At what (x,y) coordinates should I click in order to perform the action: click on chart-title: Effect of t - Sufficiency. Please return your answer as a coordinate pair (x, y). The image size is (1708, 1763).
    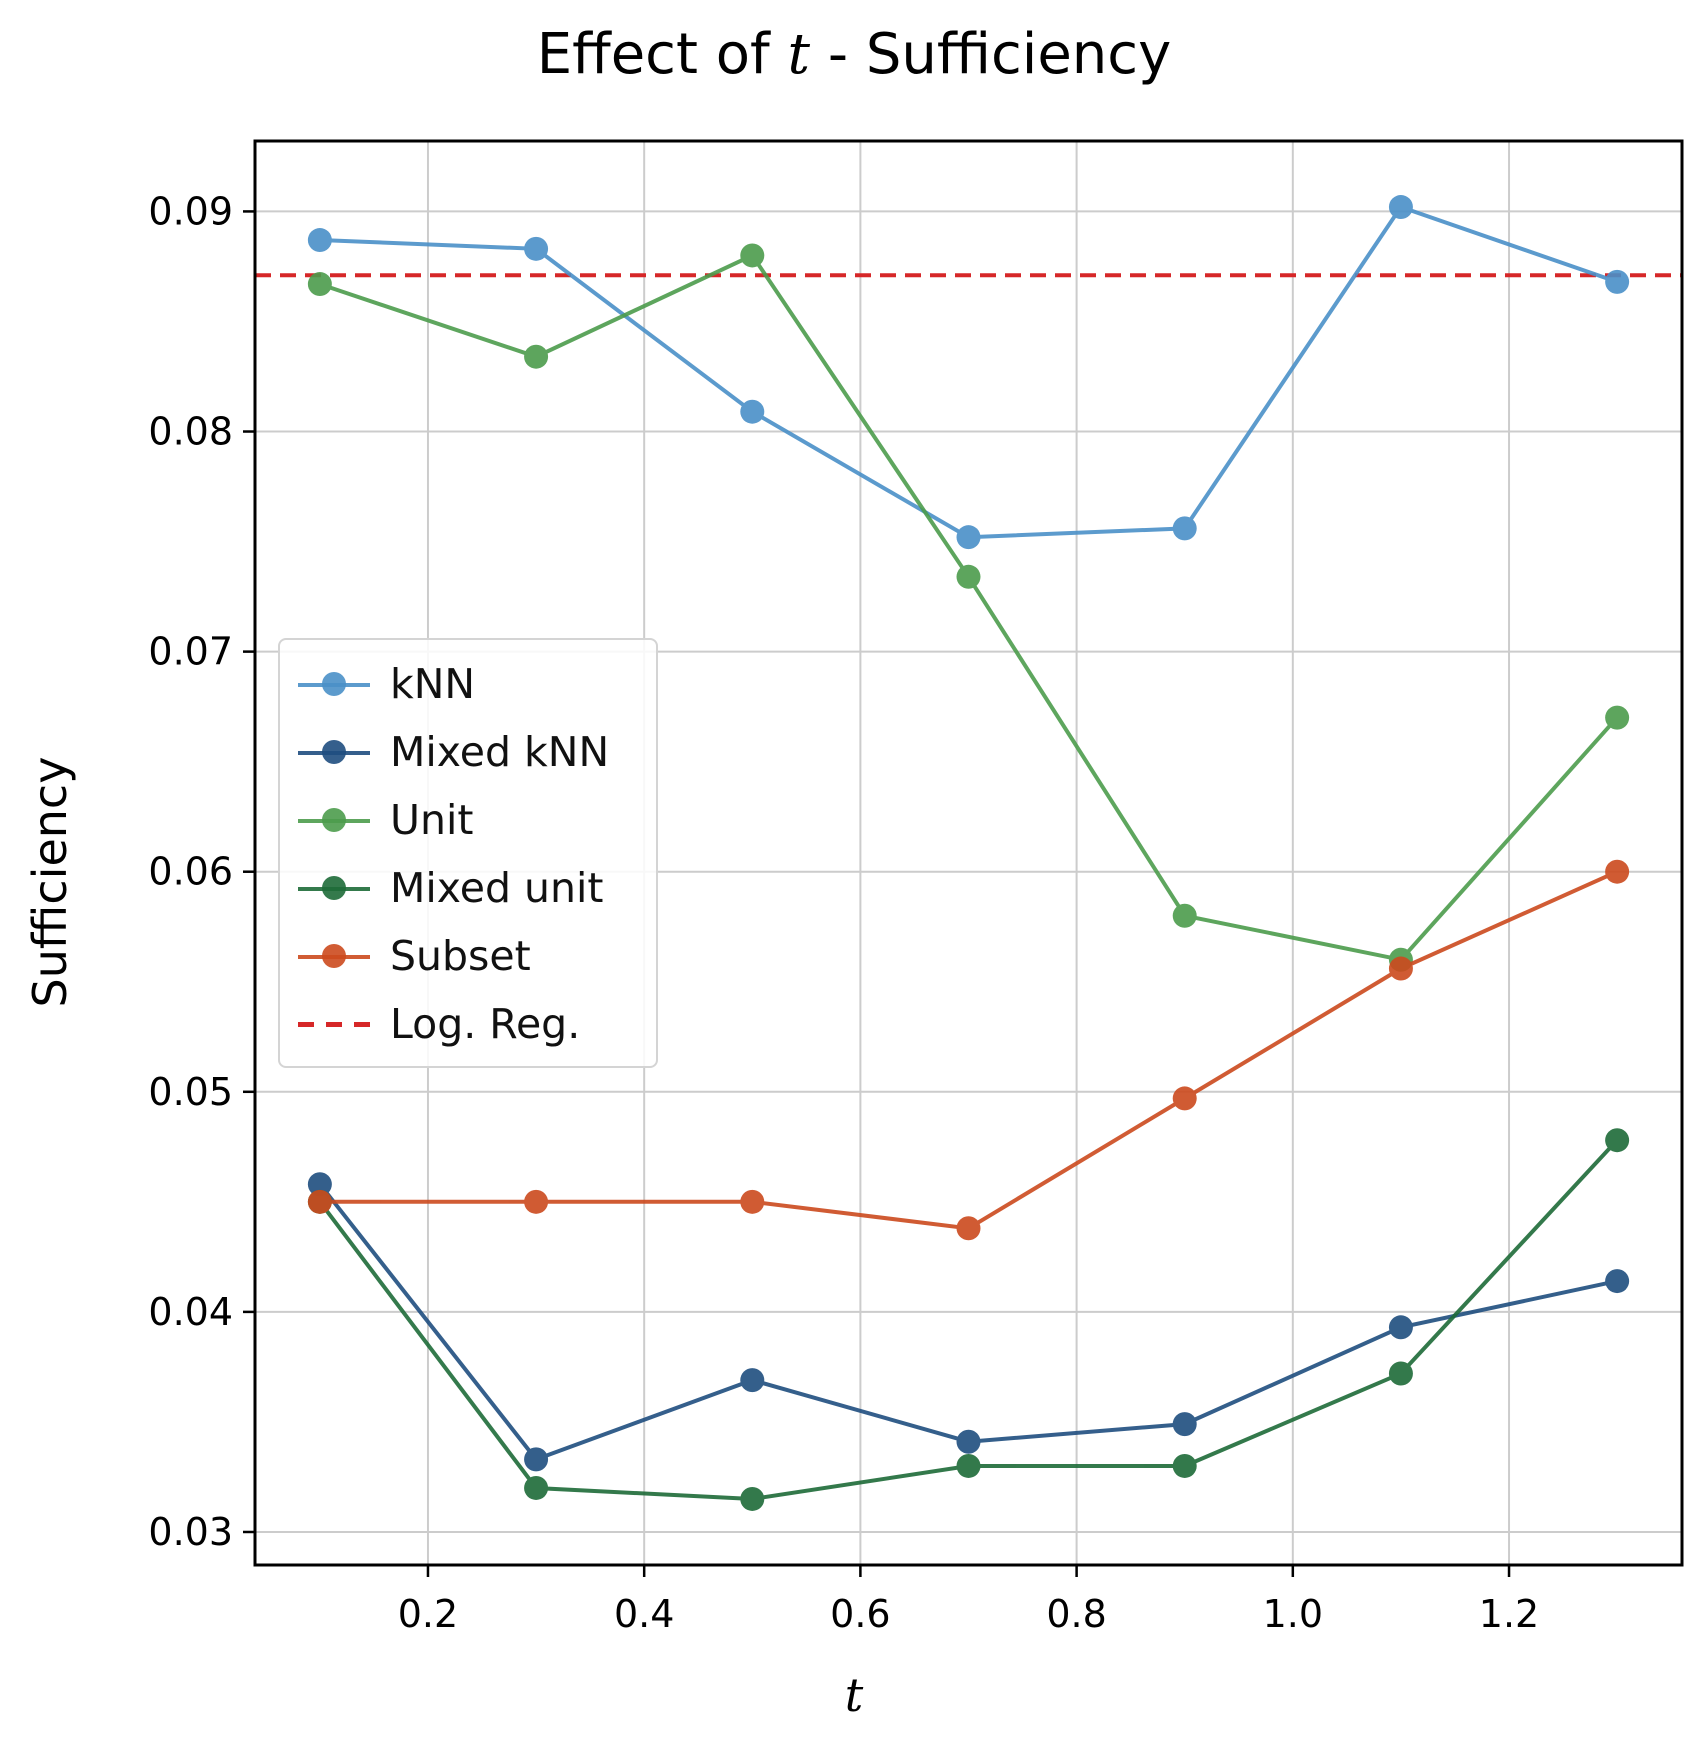
    Looking at the image, I should click on (854, 54).